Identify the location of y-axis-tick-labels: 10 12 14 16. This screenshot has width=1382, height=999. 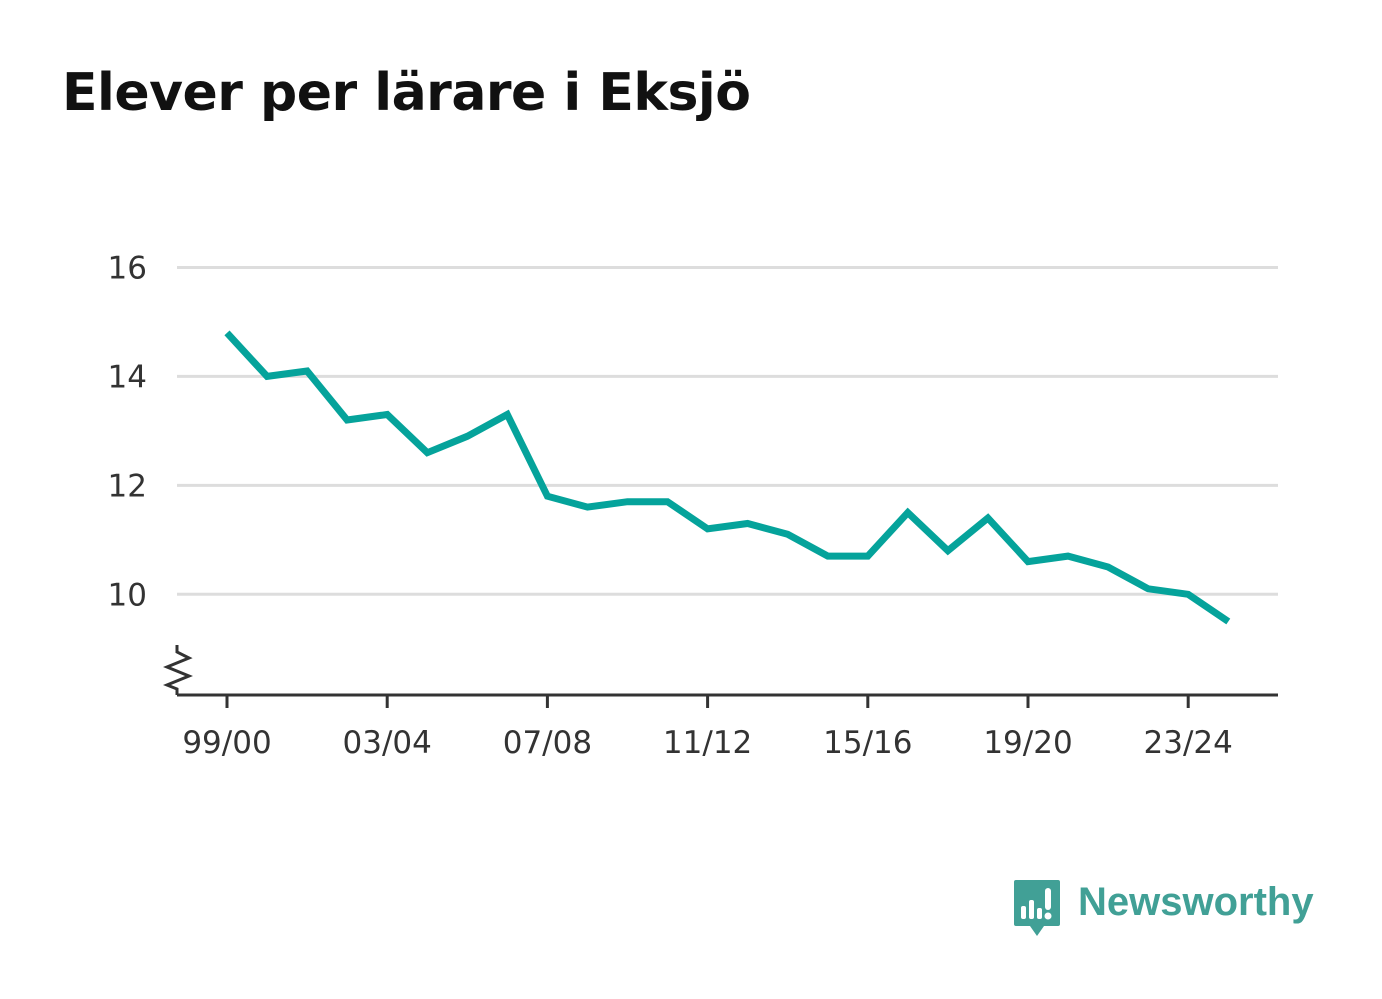
(127, 432).